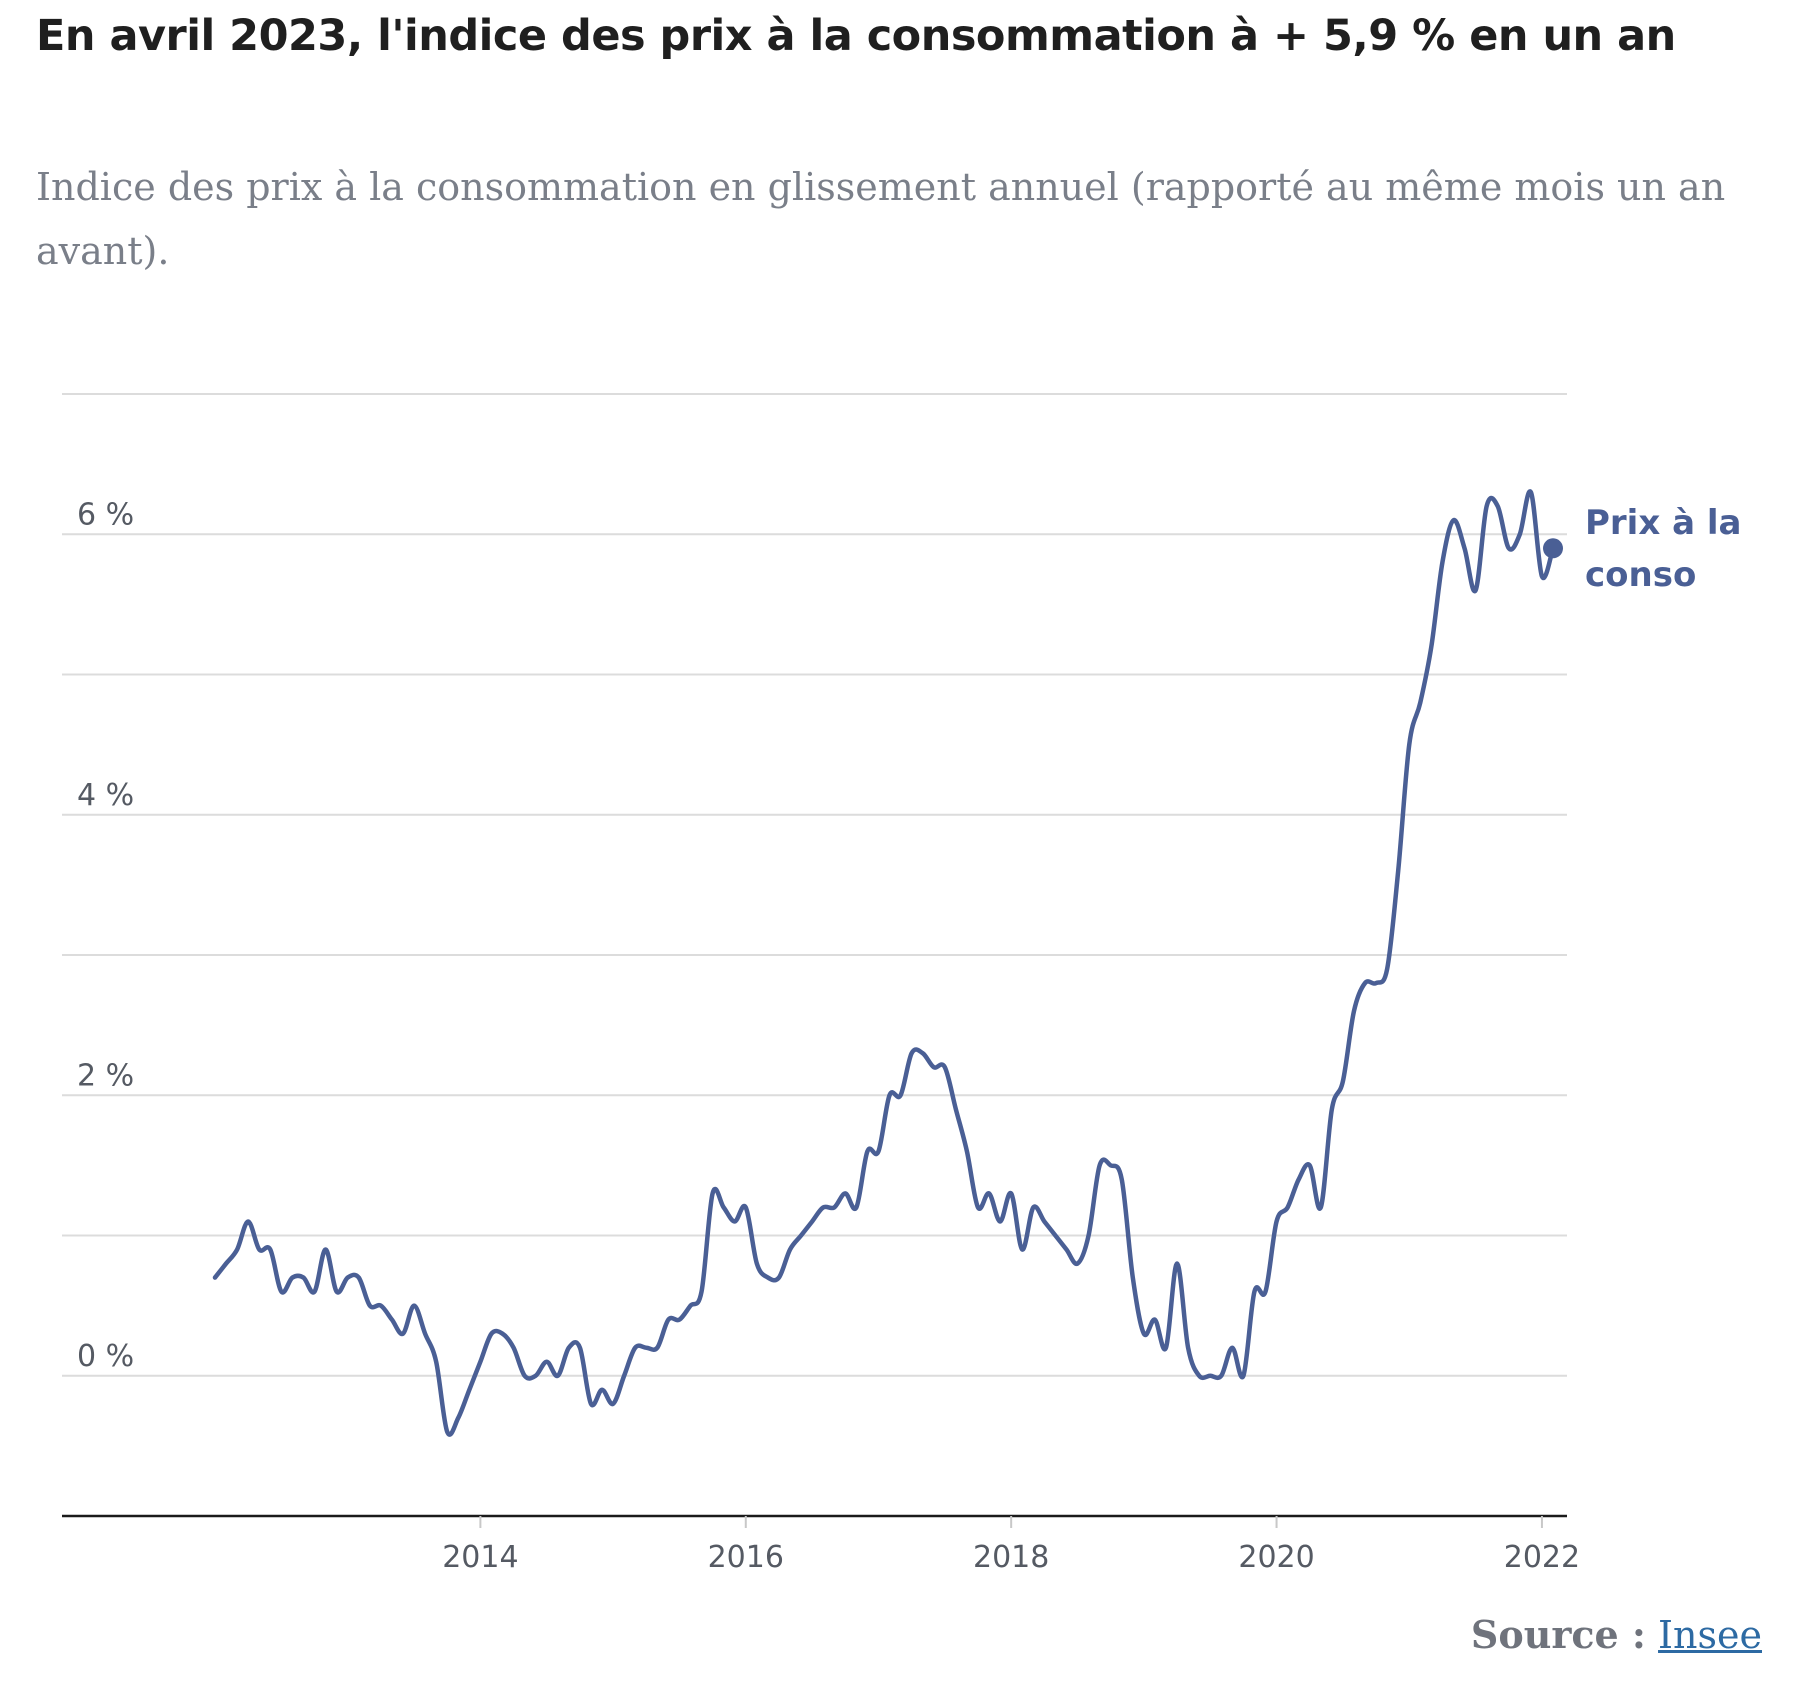  What do you see at coordinates (105, 795) in the screenshot?
I see `y-tick-label: 4 %` at bounding box center [105, 795].